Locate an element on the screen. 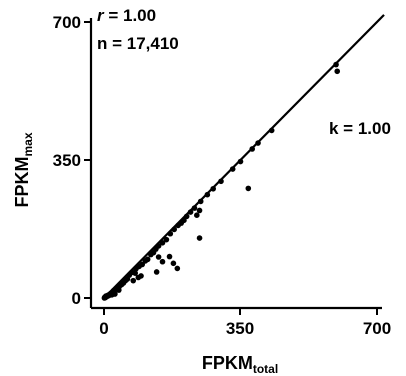  r-annotation: r = 1.00 is located at coordinates (126, 15).